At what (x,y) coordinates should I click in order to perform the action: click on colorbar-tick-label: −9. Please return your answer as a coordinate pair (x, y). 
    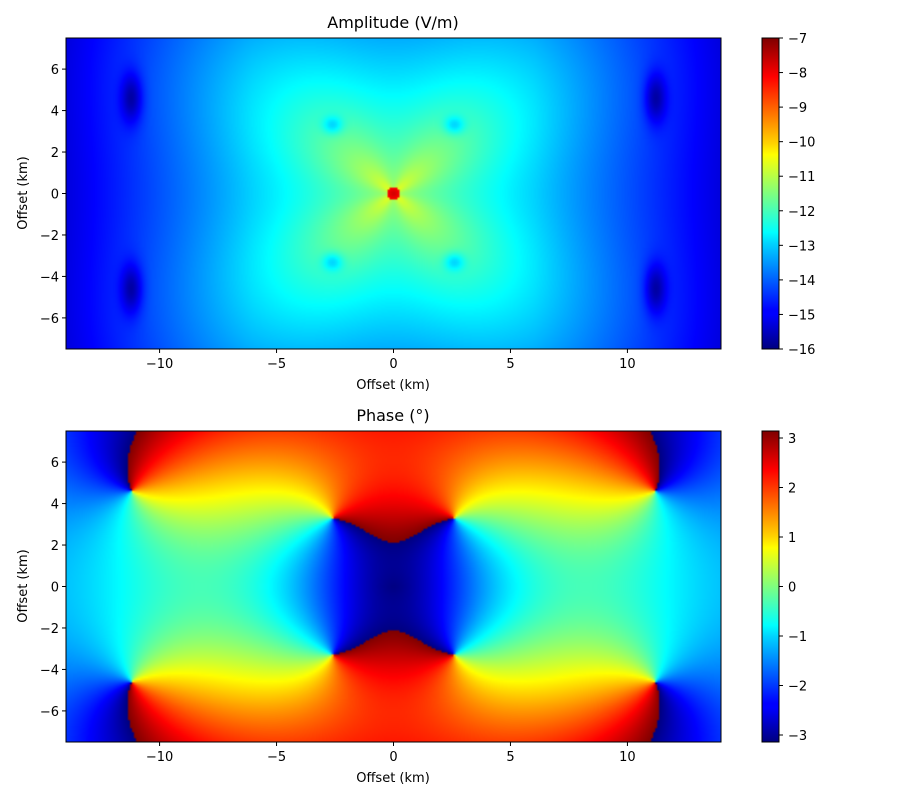
    Looking at the image, I should click on (797, 108).